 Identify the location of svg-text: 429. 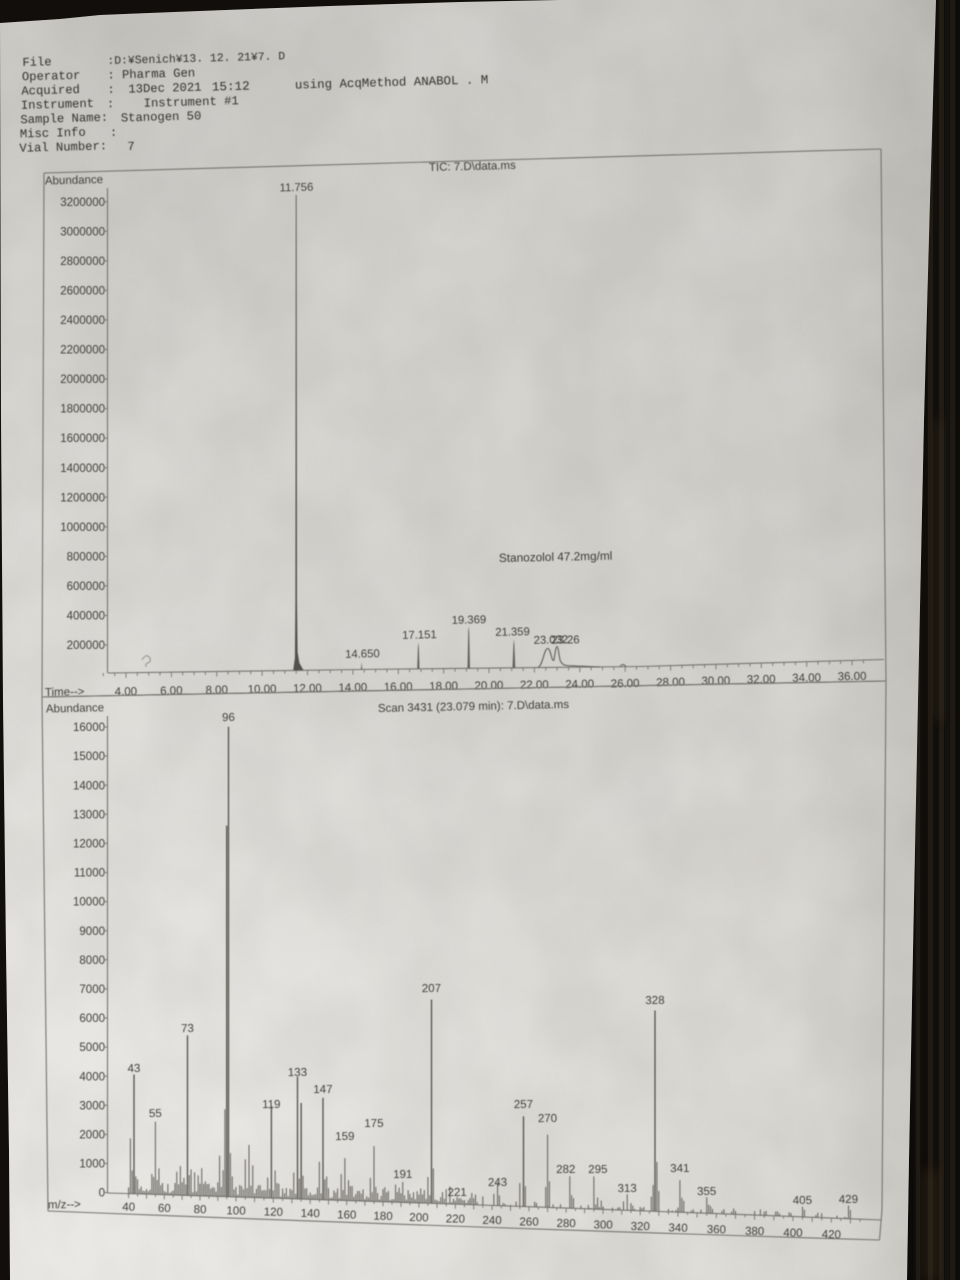
(848, 1200).